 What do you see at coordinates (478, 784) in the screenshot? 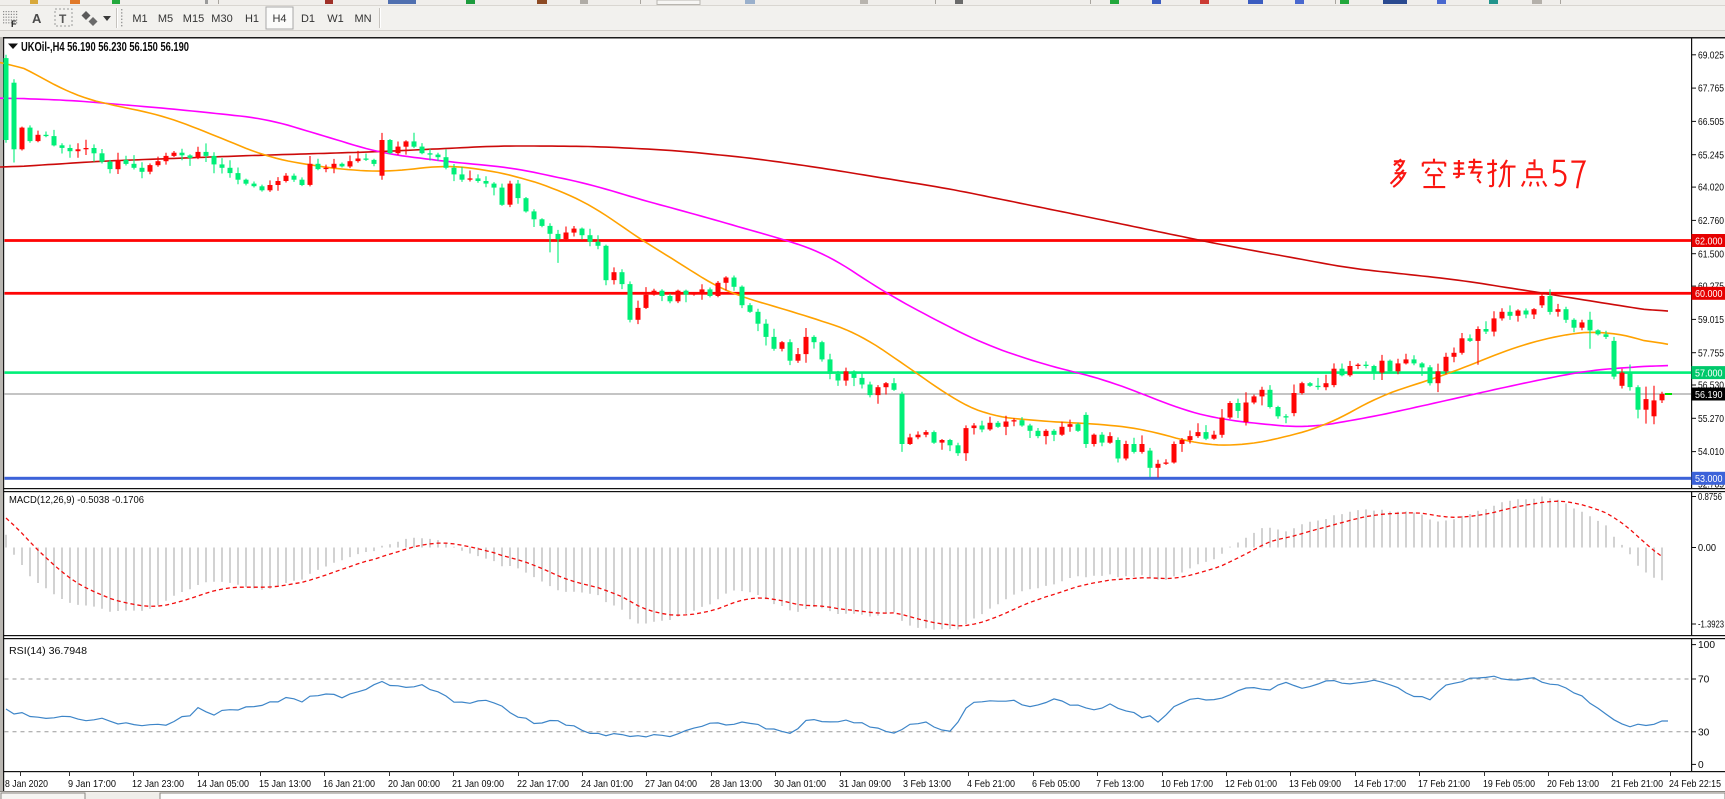
I see `svg-text: 21 Jan 09:00` at bounding box center [478, 784].